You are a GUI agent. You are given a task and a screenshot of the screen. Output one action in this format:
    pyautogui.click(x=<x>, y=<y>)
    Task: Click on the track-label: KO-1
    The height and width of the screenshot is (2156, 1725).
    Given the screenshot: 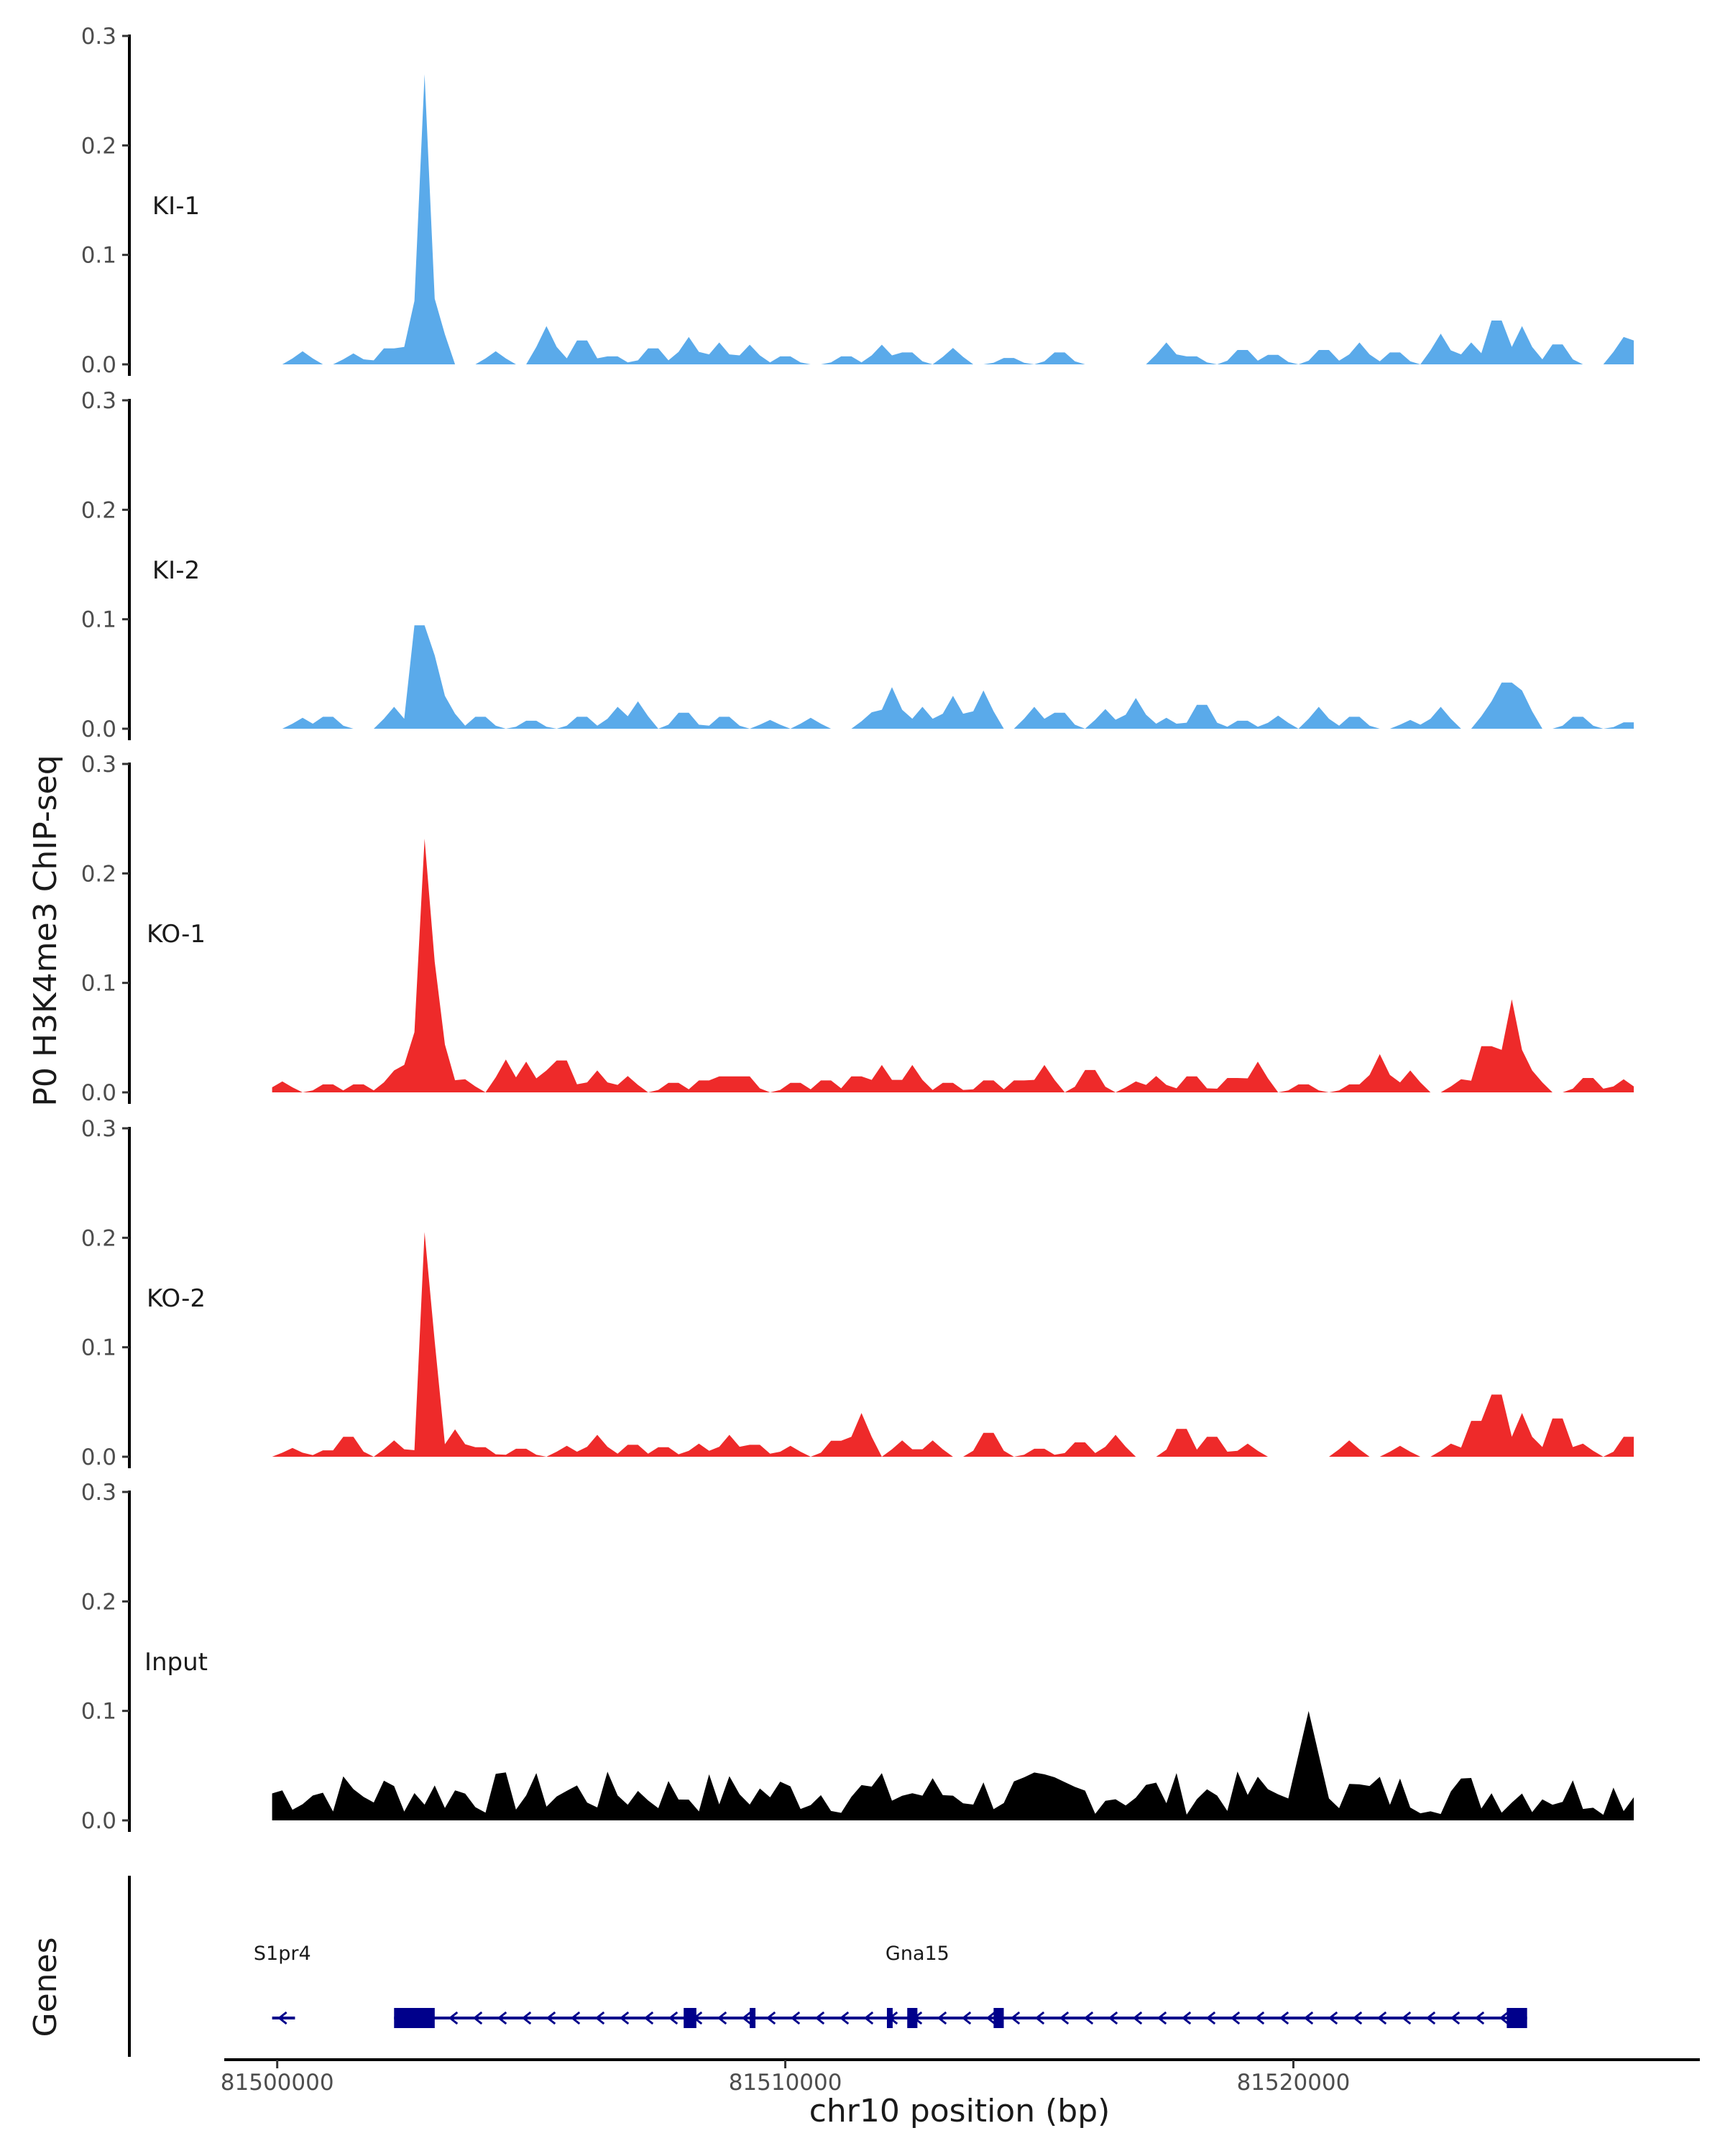 What is the action you would take?
    pyautogui.click(x=176, y=934)
    